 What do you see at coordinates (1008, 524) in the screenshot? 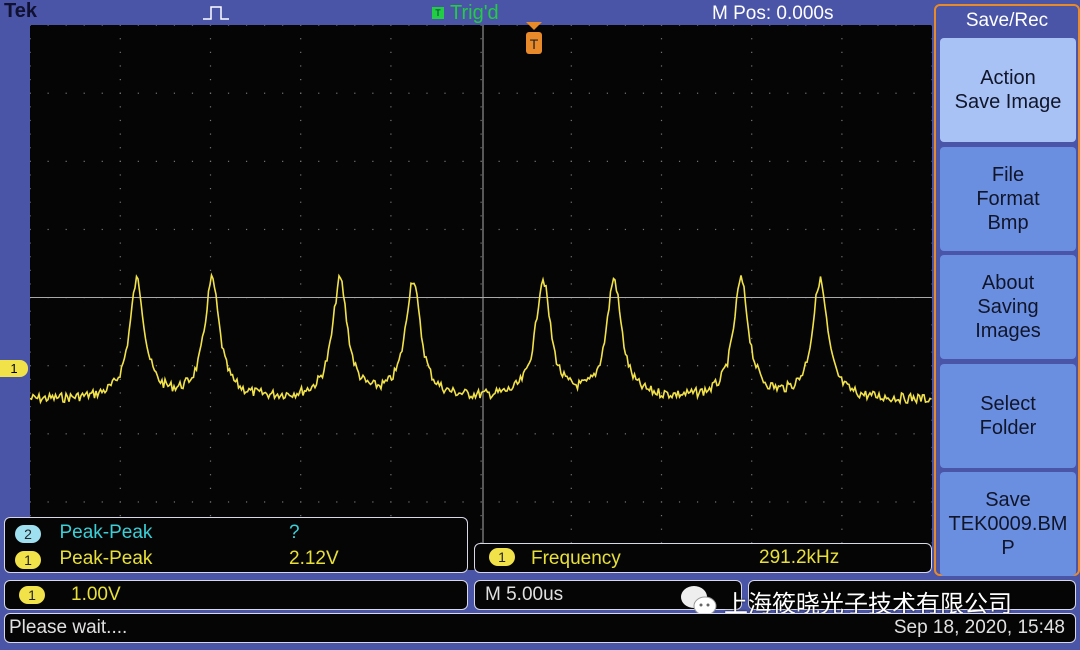
I see `side-button-5: Save TEK0009.BM P` at bounding box center [1008, 524].